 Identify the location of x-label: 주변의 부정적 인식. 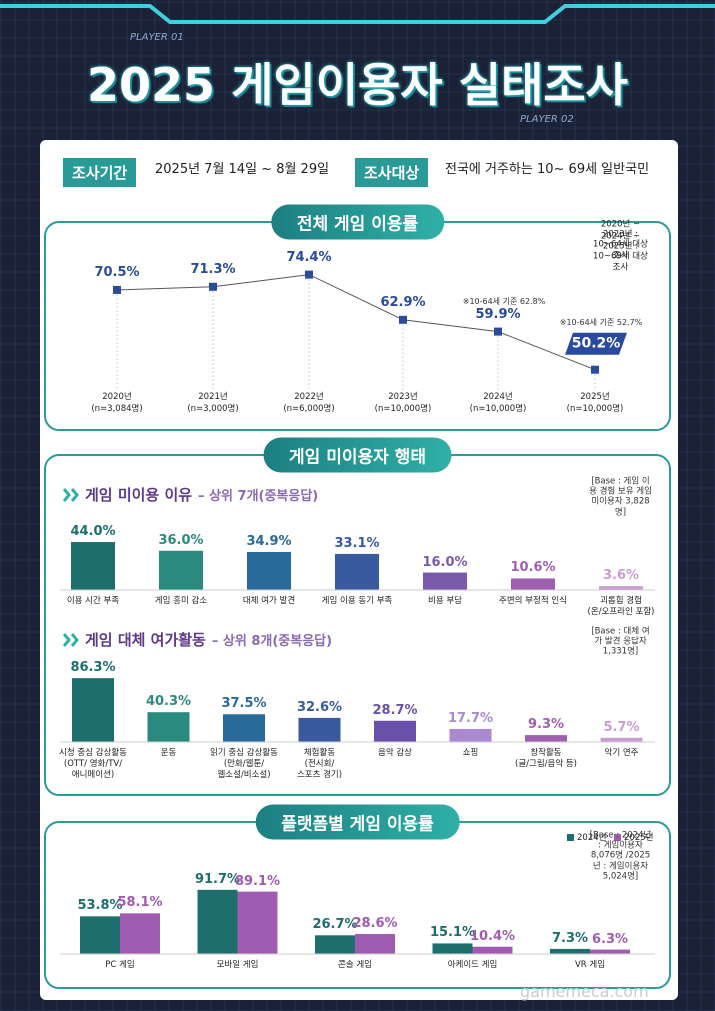
(533, 601).